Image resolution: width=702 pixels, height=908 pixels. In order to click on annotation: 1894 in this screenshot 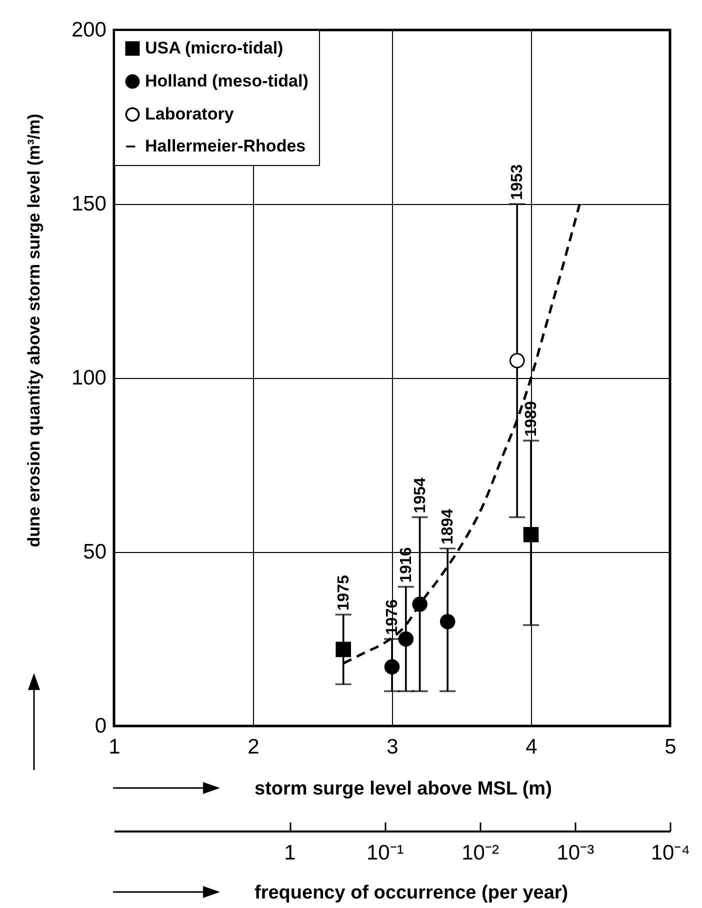, I will do `click(448, 526)`.